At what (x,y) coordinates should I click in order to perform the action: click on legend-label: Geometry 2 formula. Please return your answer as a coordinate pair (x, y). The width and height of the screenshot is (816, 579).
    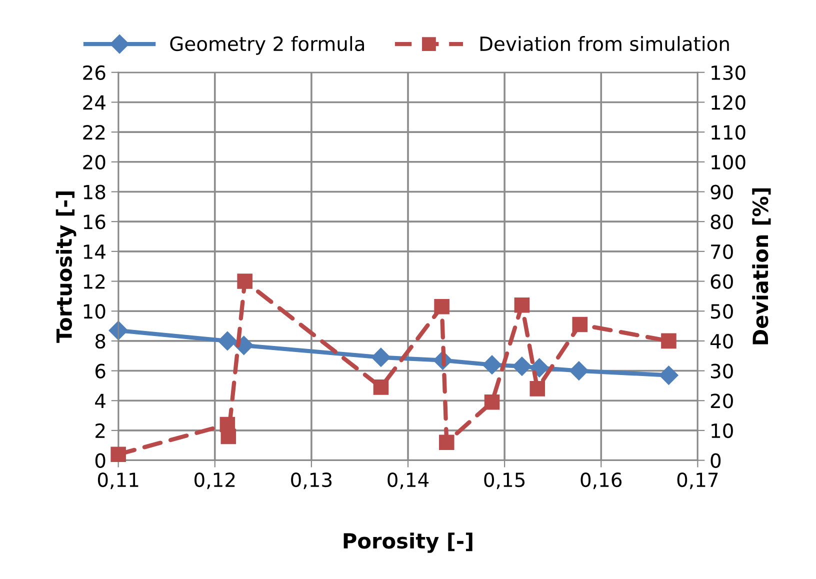
    Looking at the image, I should click on (267, 45).